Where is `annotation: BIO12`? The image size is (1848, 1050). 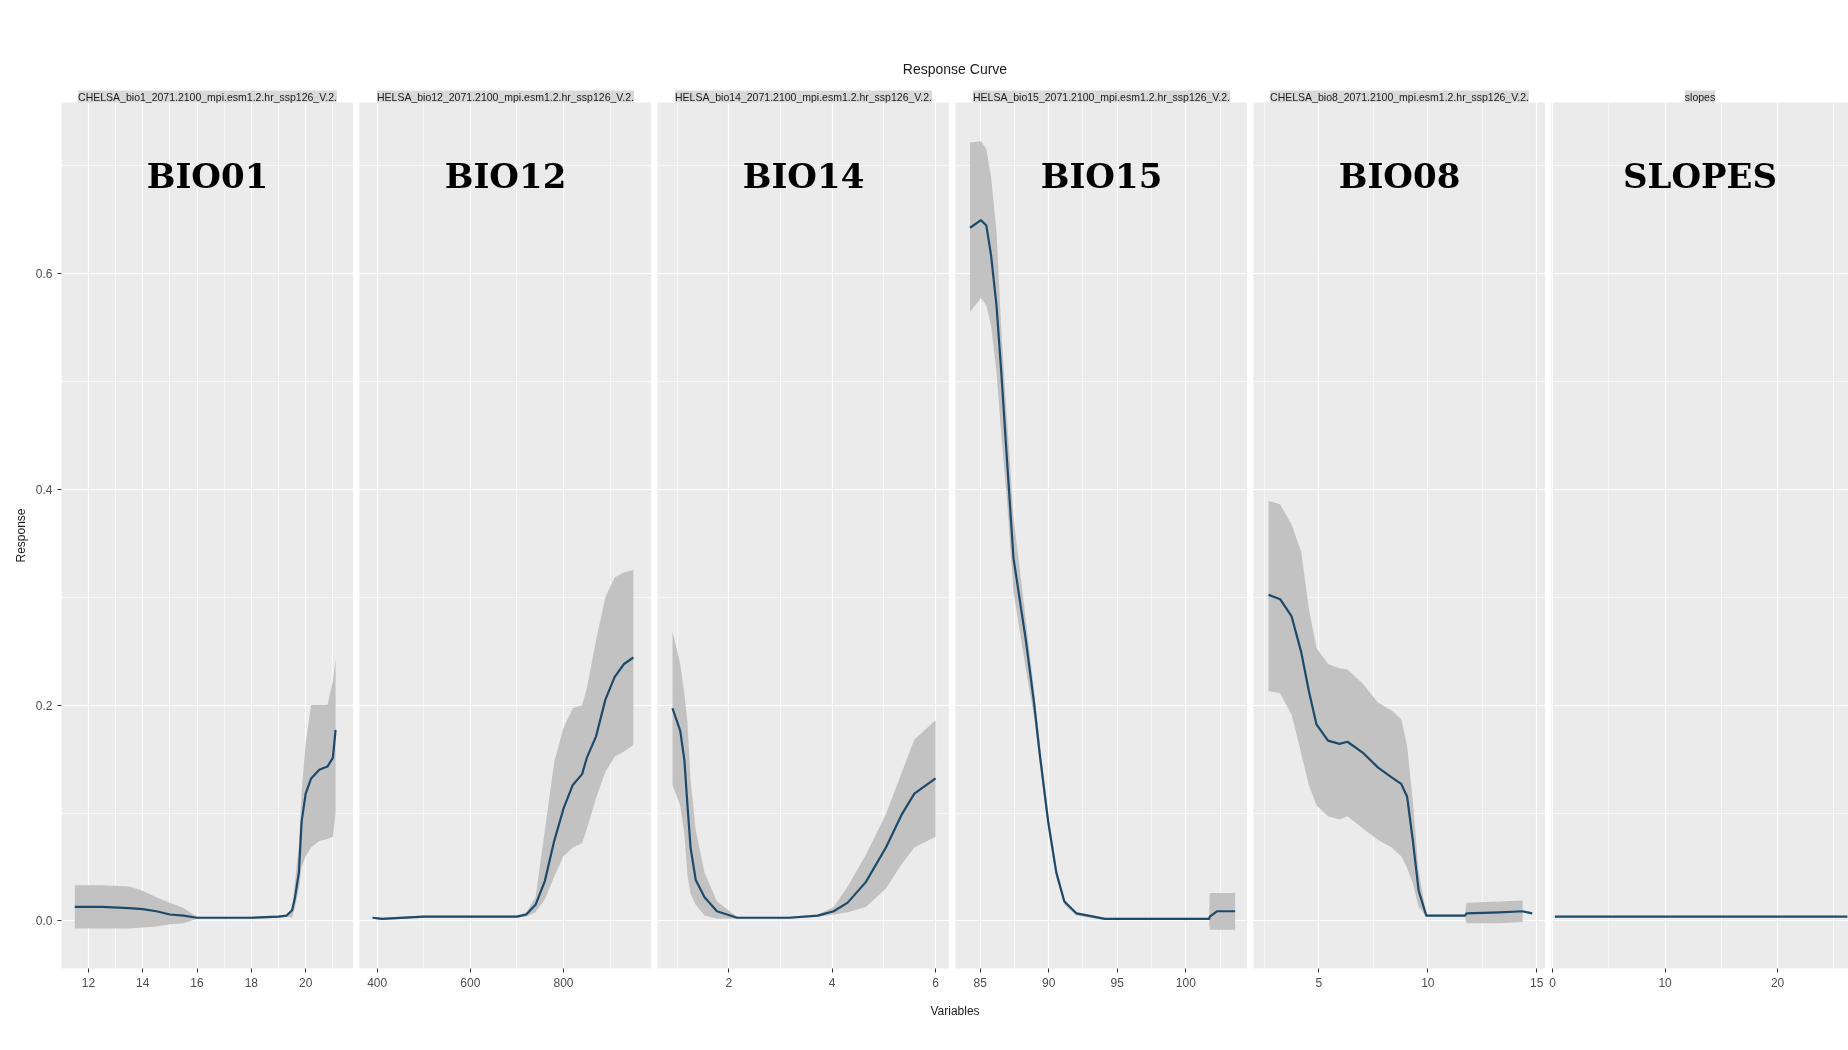
annotation: BIO12 is located at coordinates (505, 176).